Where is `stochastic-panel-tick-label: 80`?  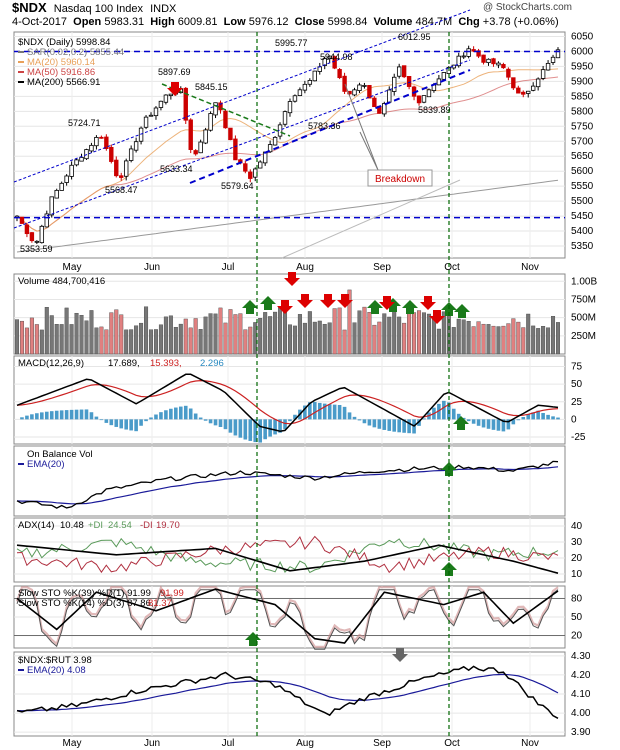 stochastic-panel-tick-label: 80 is located at coordinates (577, 598).